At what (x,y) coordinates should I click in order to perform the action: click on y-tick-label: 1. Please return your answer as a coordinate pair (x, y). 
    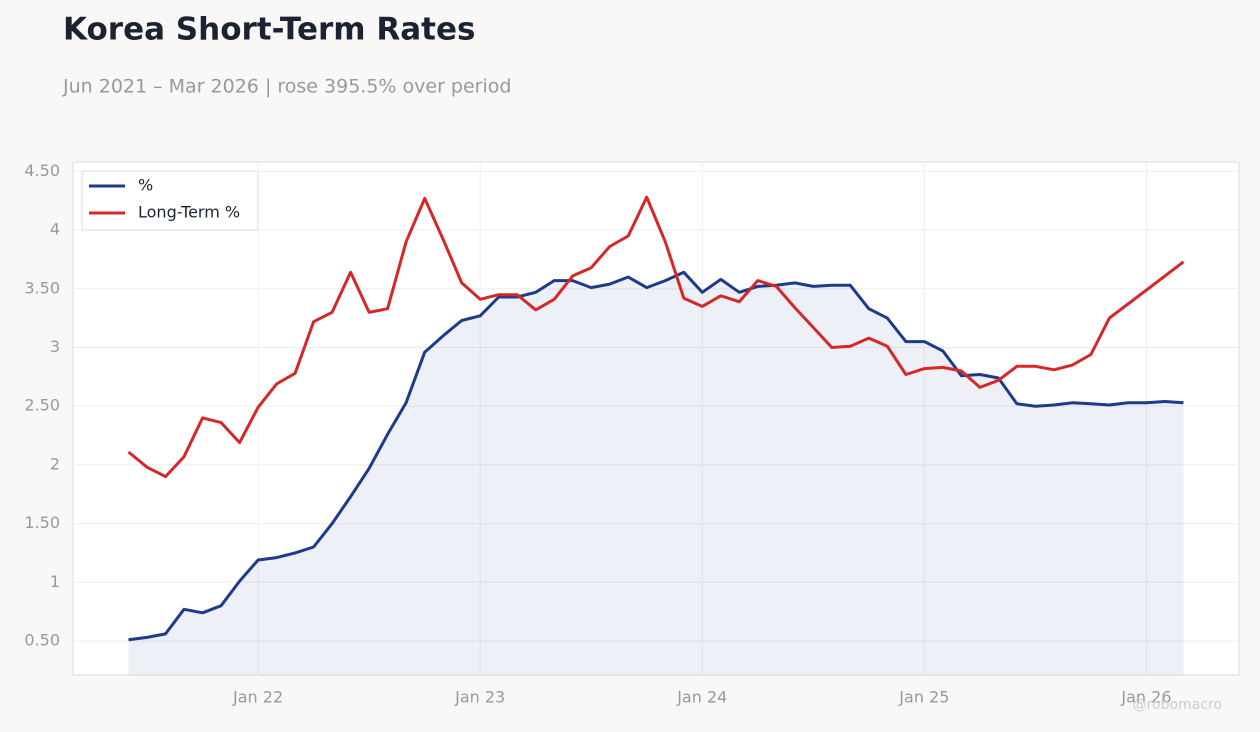
    Looking at the image, I should click on (55, 581).